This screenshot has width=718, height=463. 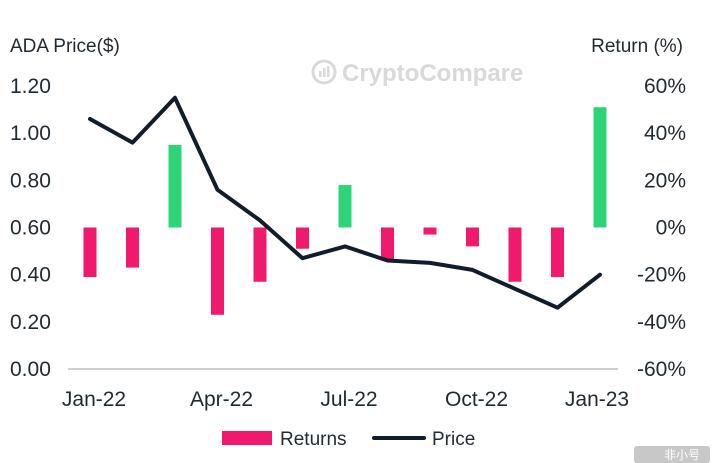 What do you see at coordinates (30, 322) in the screenshot?
I see `y-left-tick-label: 0.20` at bounding box center [30, 322].